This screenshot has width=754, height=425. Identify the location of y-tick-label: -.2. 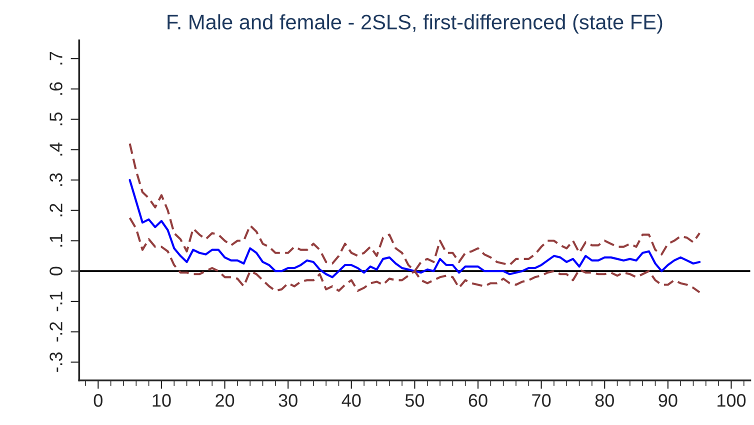
(56, 332).